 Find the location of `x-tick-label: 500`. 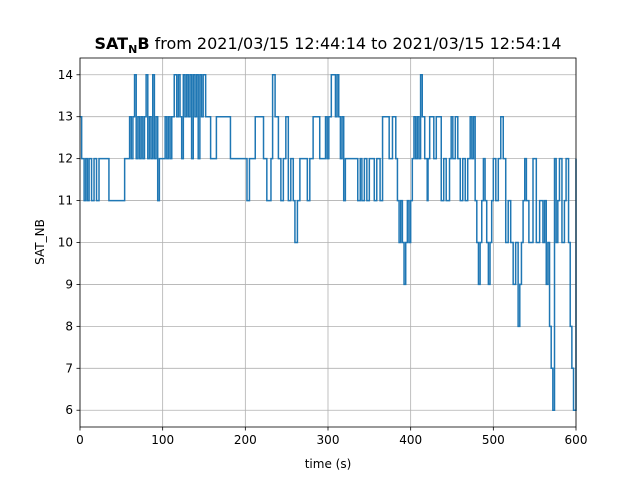

x-tick-label: 500 is located at coordinates (493, 440).